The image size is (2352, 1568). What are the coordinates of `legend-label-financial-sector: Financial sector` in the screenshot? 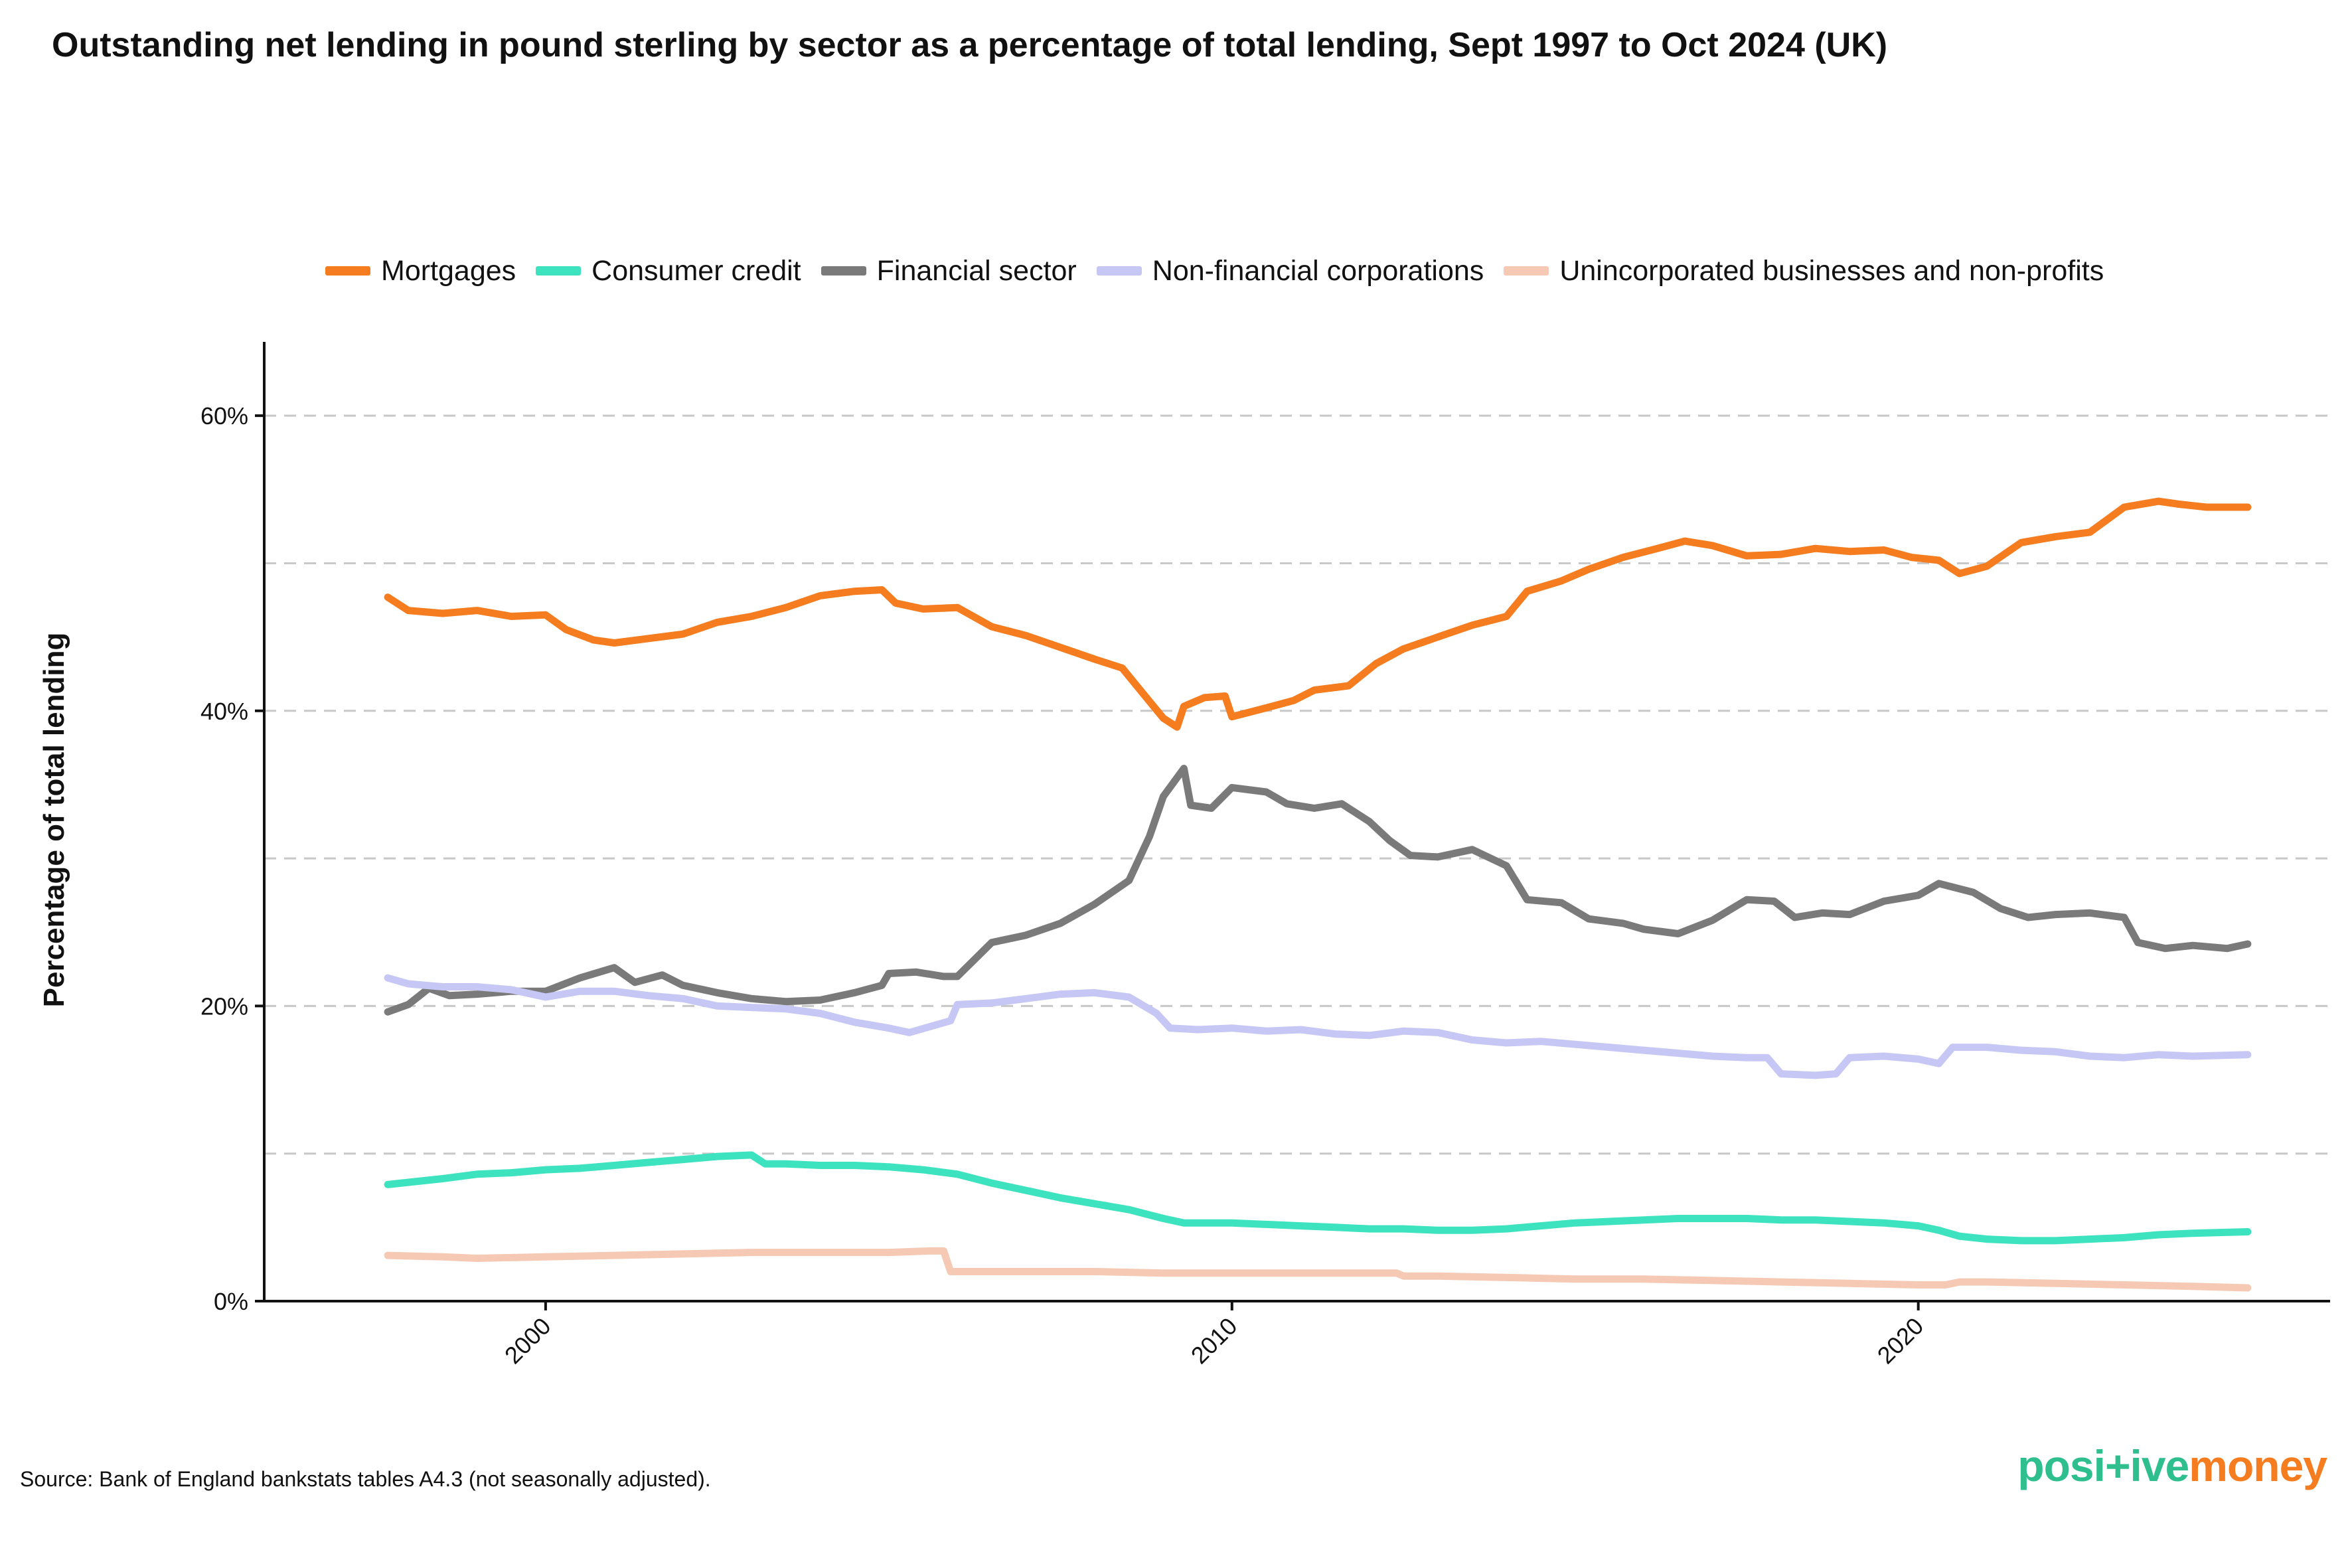 It's located at (977, 270).